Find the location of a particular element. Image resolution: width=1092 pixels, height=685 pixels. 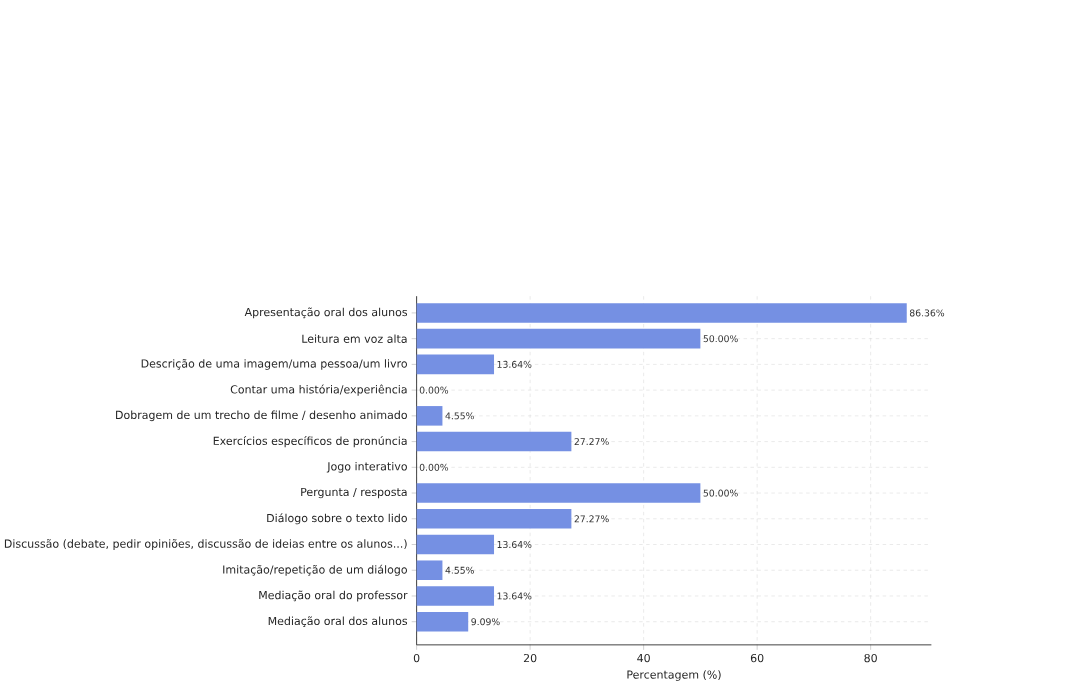

y-tick-label: Mediação oral dos alunos is located at coordinates (338, 622).